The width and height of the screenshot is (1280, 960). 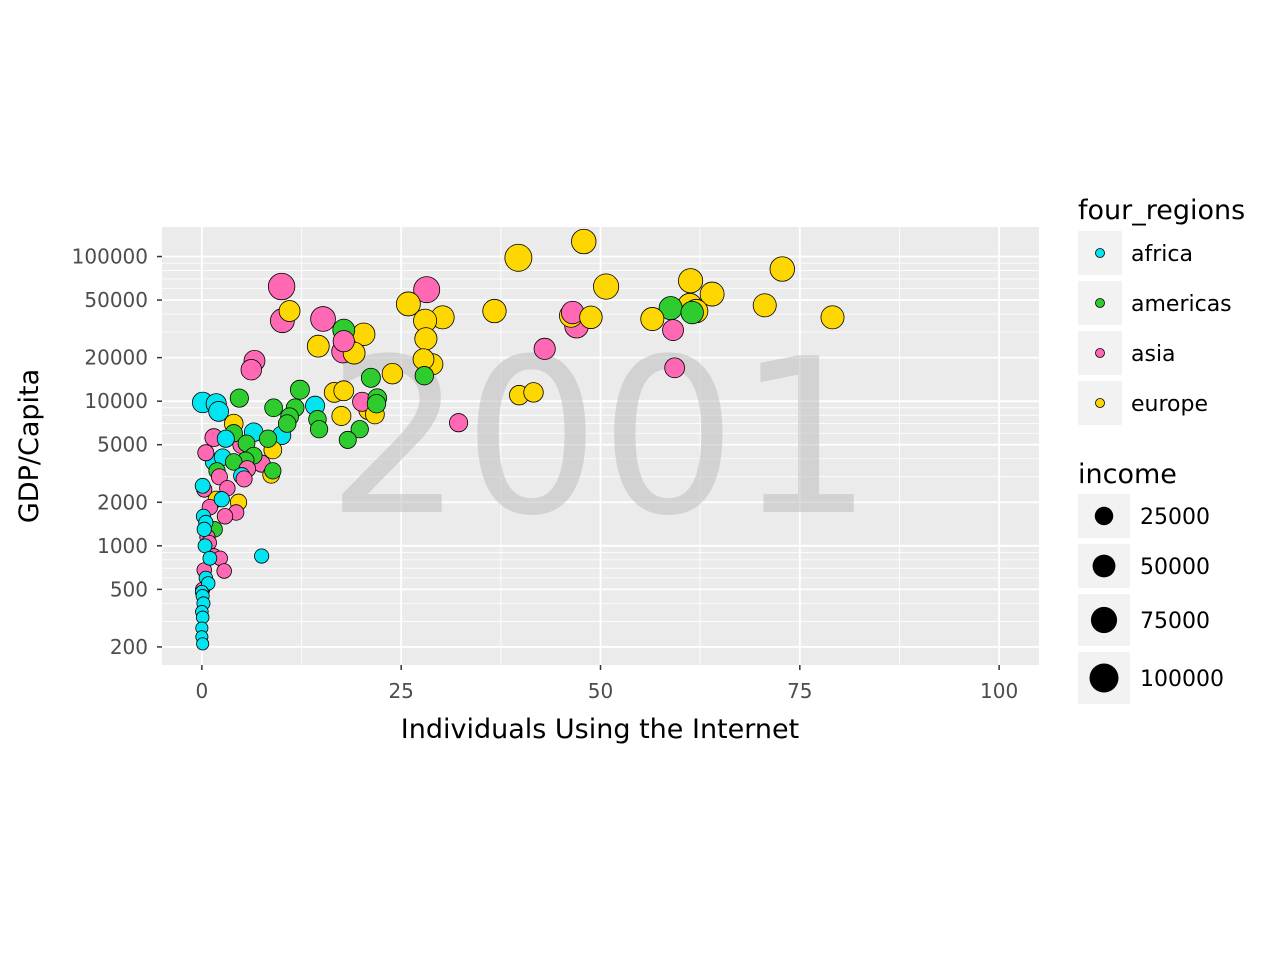 What do you see at coordinates (1100, 353) in the screenshot?
I see `legend-swatch-asia` at bounding box center [1100, 353].